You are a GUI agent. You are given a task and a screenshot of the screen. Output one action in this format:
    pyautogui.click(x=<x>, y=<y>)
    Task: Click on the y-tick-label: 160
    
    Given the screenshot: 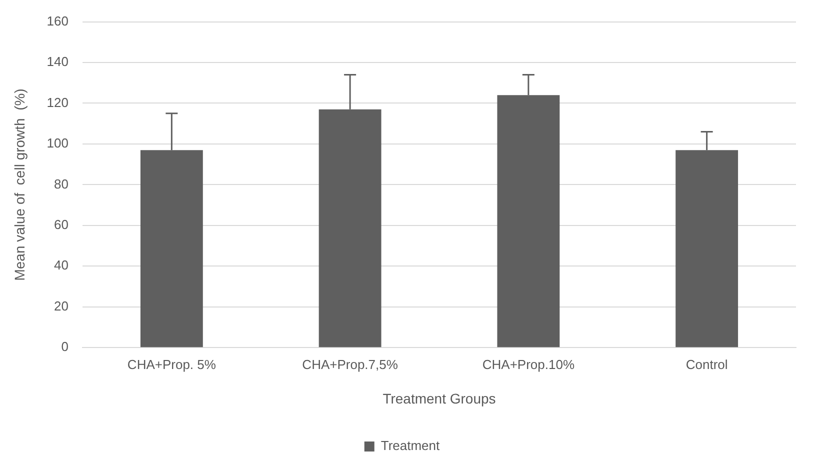 What is the action you would take?
    pyautogui.click(x=57, y=20)
    